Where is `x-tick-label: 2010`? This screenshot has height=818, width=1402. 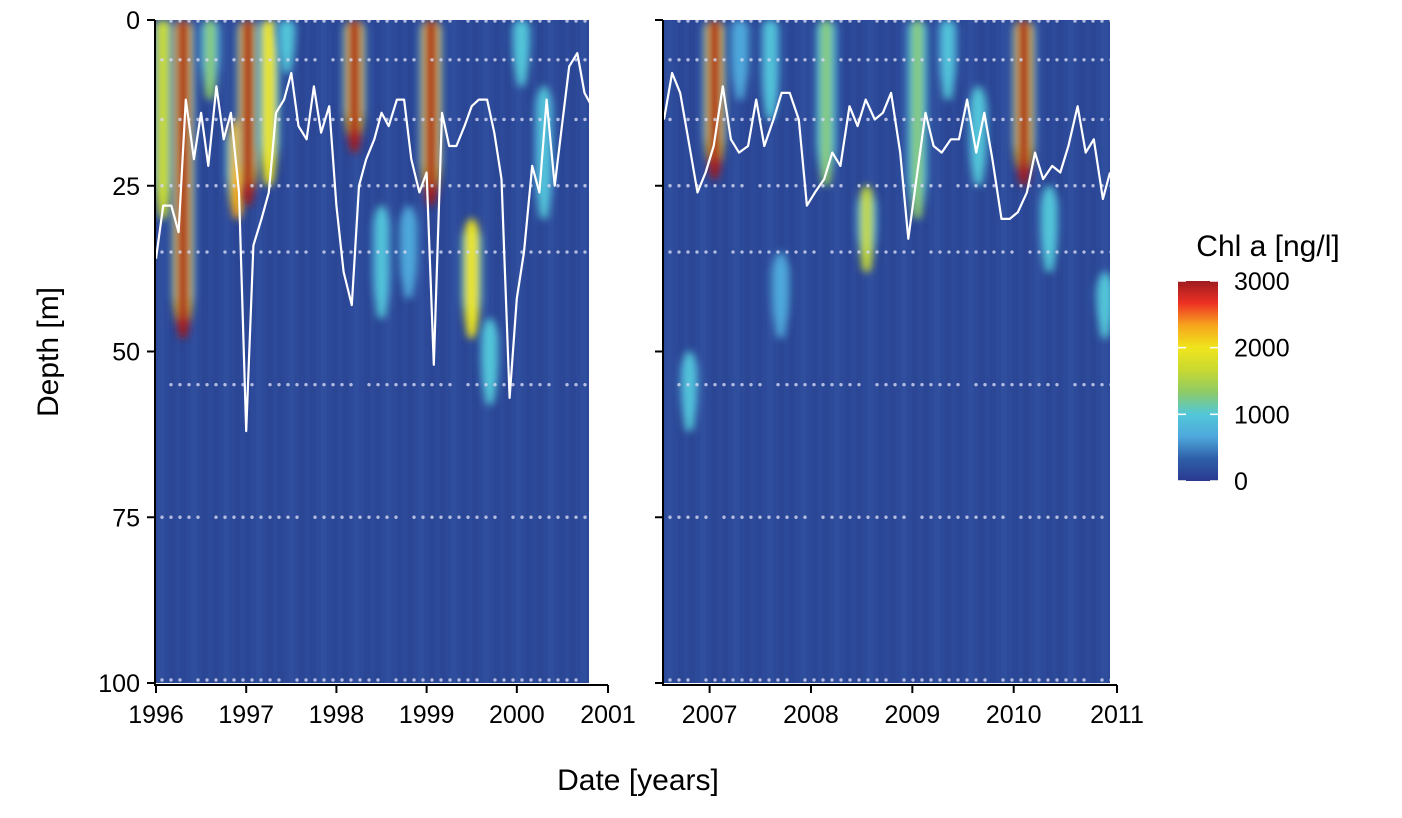
x-tick-label: 2010 is located at coordinates (1014, 715).